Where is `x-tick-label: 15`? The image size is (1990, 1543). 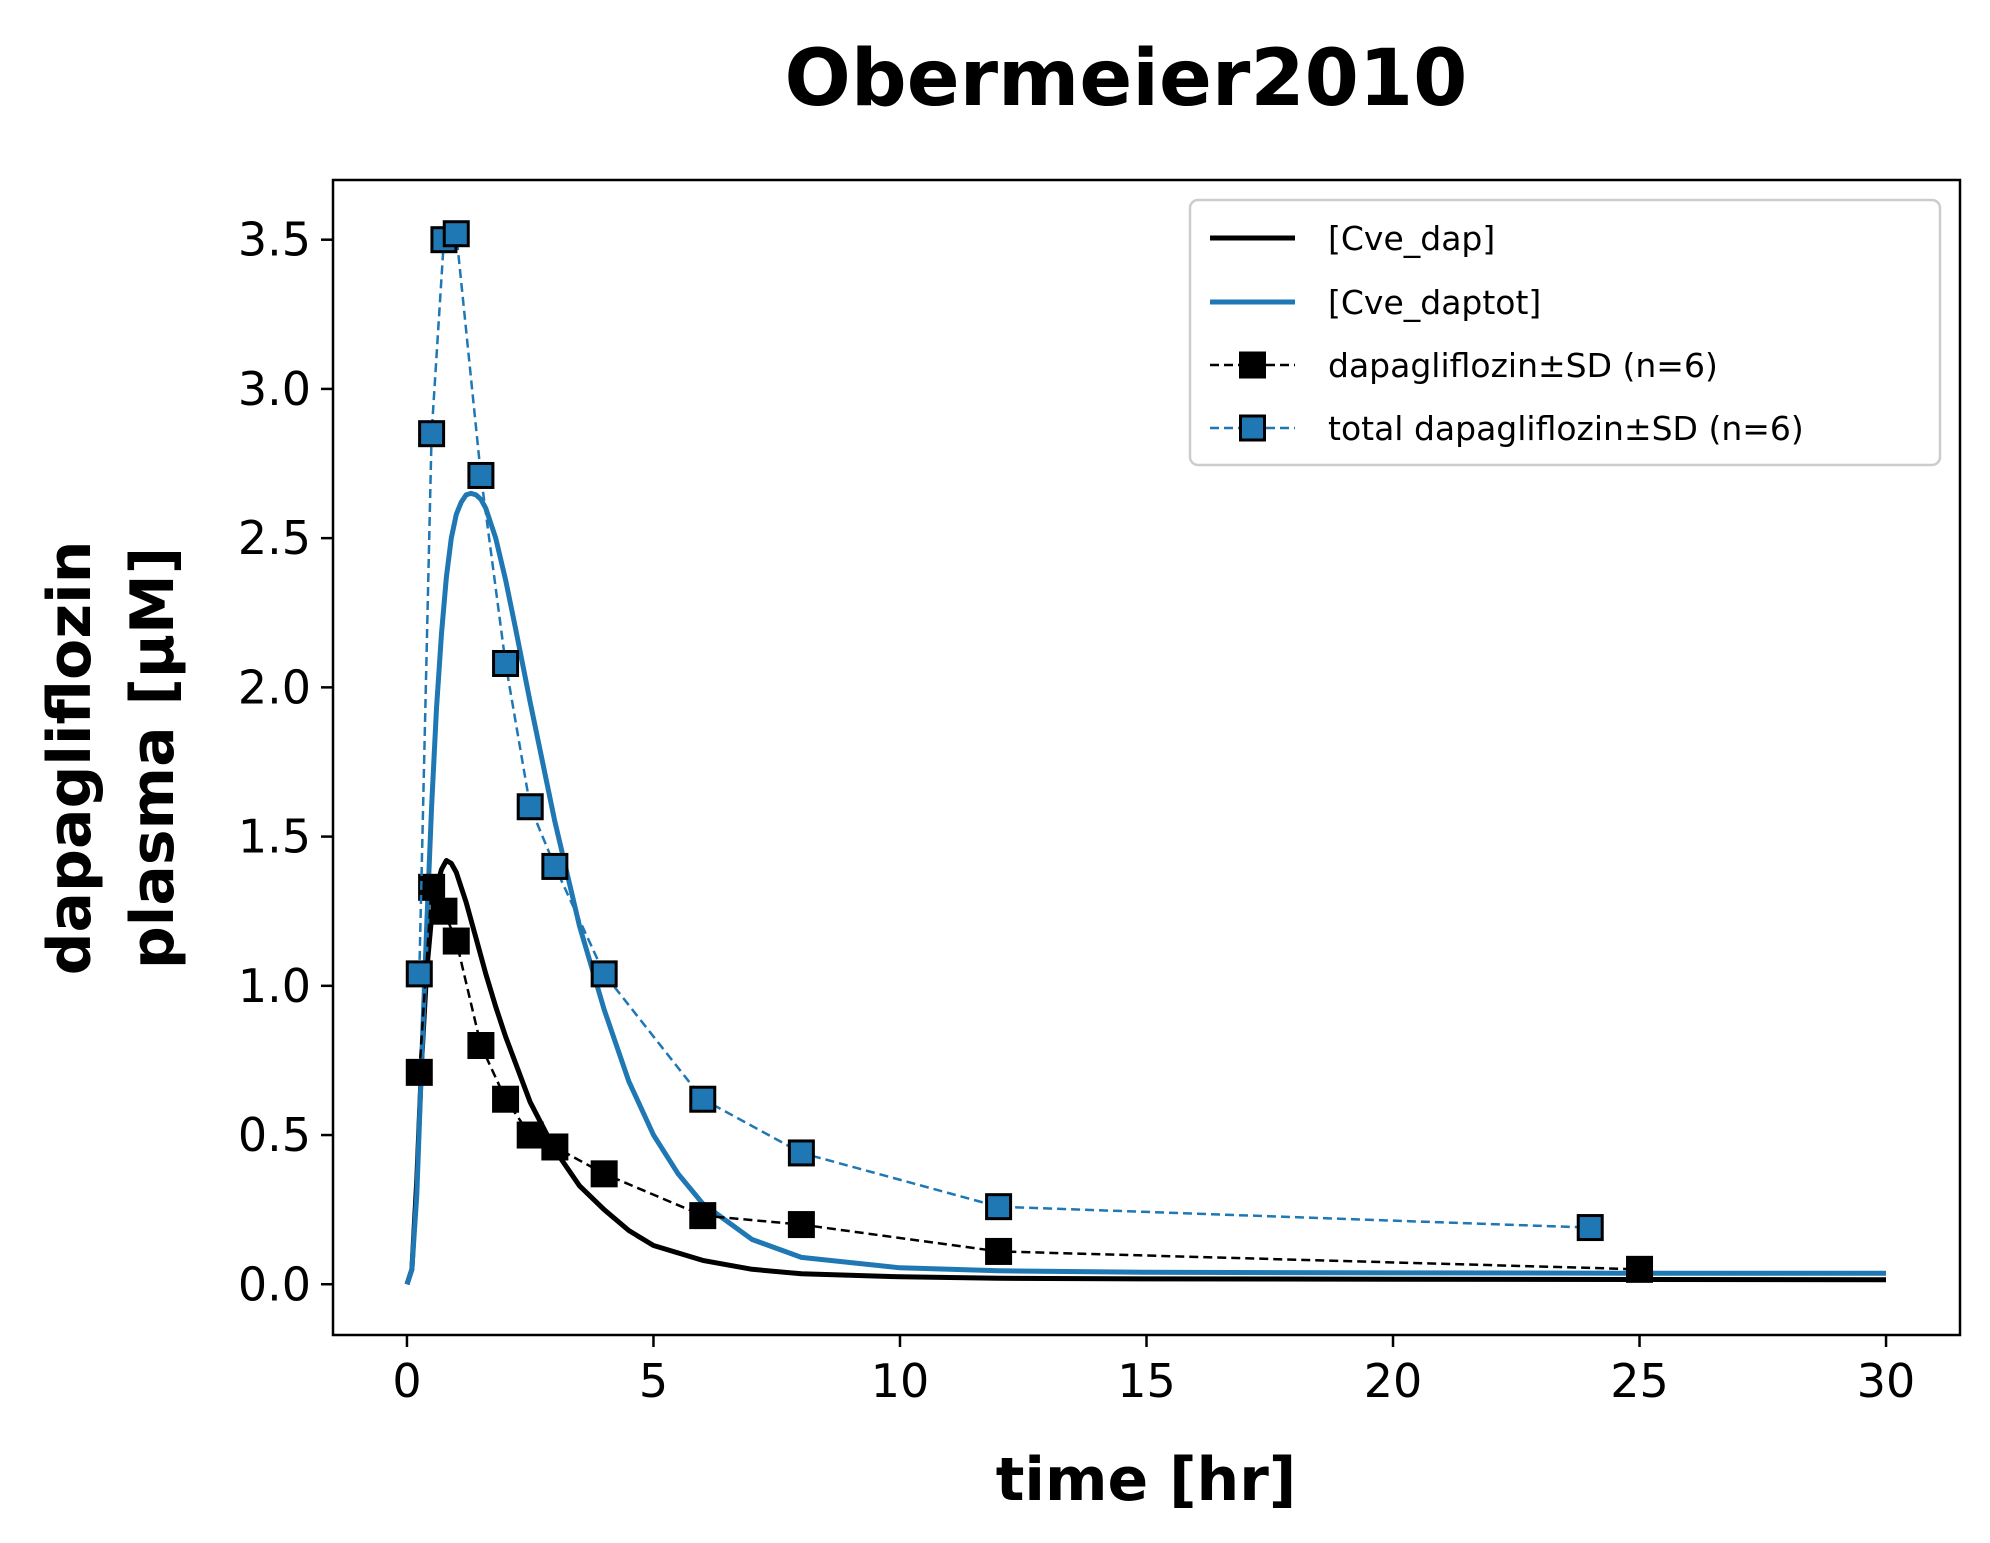
x-tick-label: 15 is located at coordinates (1146, 1381).